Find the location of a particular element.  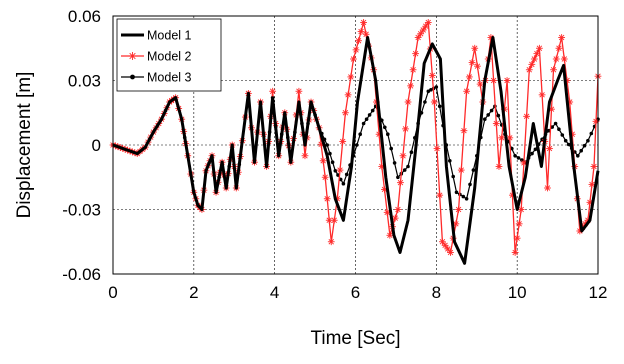

y-tick-label: -0.06 is located at coordinates (81, 274).